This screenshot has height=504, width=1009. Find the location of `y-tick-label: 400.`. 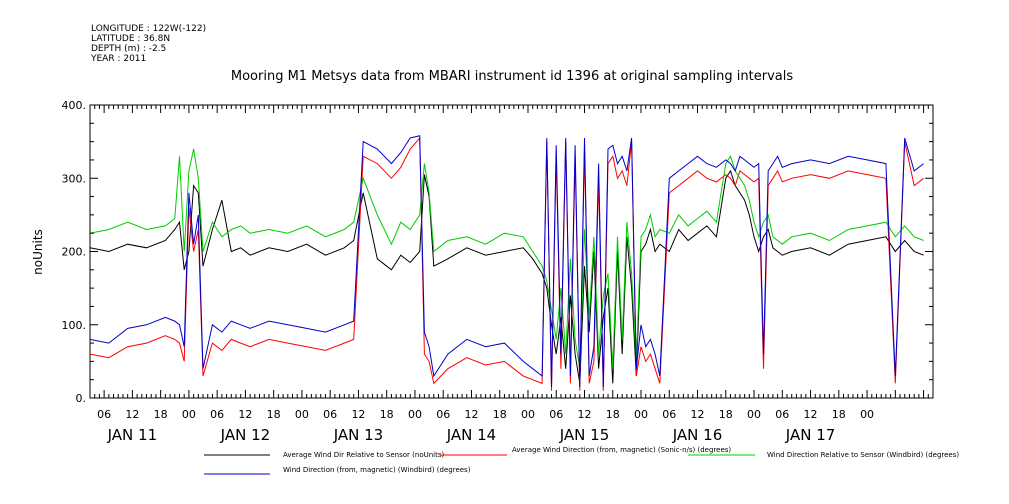

y-tick-label: 400. is located at coordinates (74, 105).